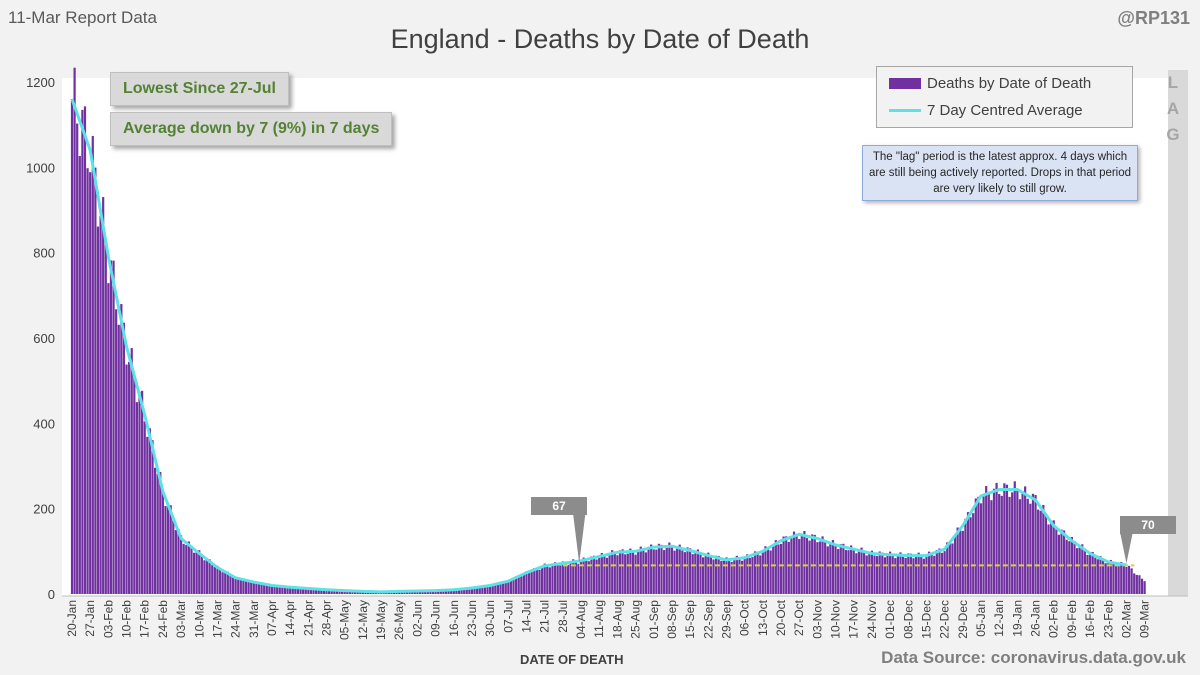 This screenshot has width=1200, height=675. What do you see at coordinates (40, 338) in the screenshot?
I see `y-axis: 0 200 400 600 800 1000 1200` at bounding box center [40, 338].